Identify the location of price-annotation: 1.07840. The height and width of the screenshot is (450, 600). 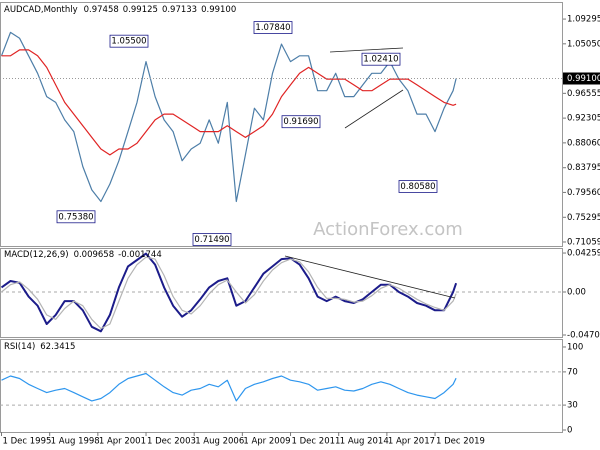
(272, 28).